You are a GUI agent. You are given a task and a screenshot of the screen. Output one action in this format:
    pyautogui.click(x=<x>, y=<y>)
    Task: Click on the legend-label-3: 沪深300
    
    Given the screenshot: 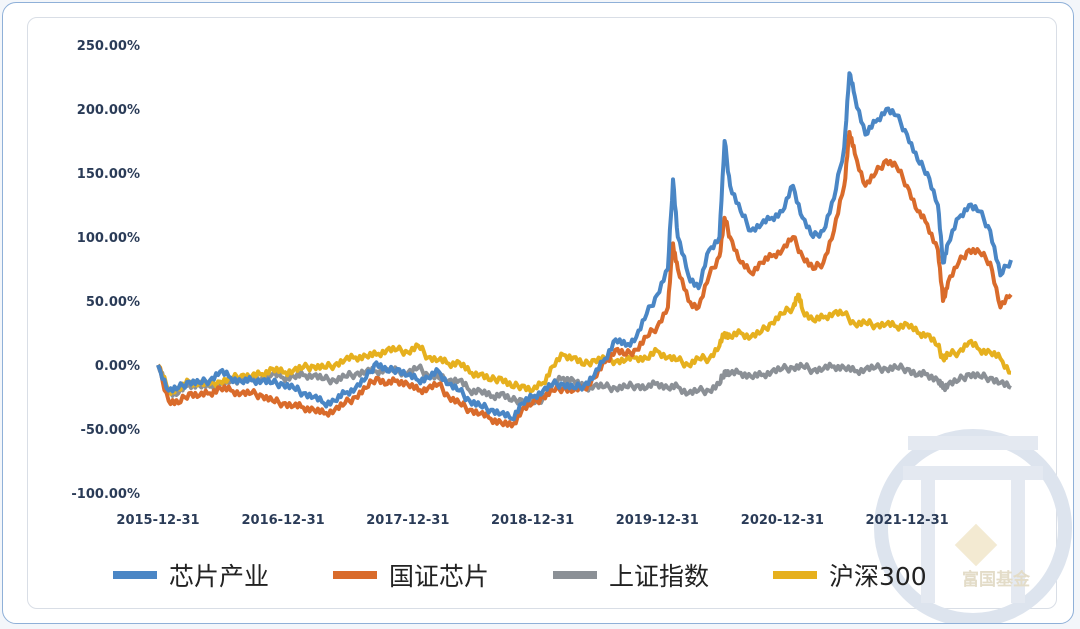 What is the action you would take?
    pyautogui.click(x=878, y=576)
    